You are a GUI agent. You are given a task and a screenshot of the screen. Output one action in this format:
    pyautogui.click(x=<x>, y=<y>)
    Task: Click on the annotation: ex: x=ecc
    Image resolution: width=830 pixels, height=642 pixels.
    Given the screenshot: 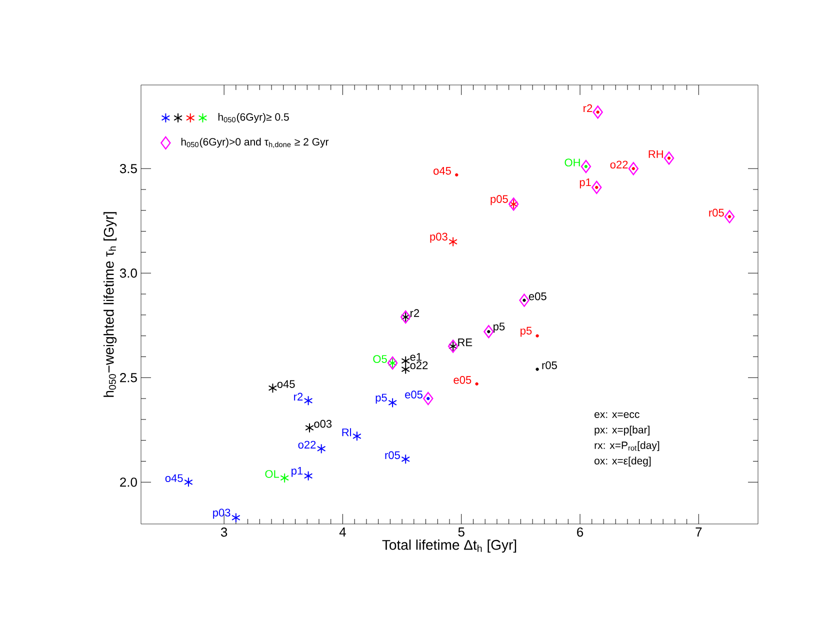 What is the action you would take?
    pyautogui.click(x=617, y=415)
    